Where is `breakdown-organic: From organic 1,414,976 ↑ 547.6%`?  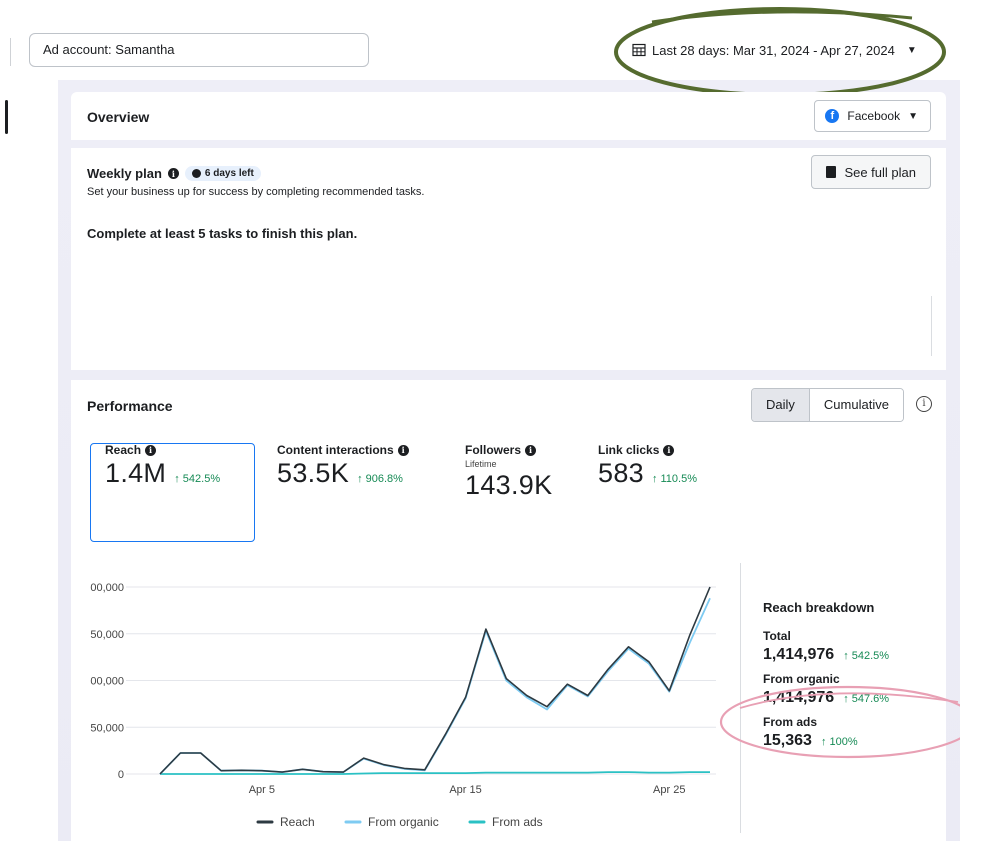
breakdown-organic: From organic 1,414,976 ↑ 547.6% is located at coordinates (826, 689).